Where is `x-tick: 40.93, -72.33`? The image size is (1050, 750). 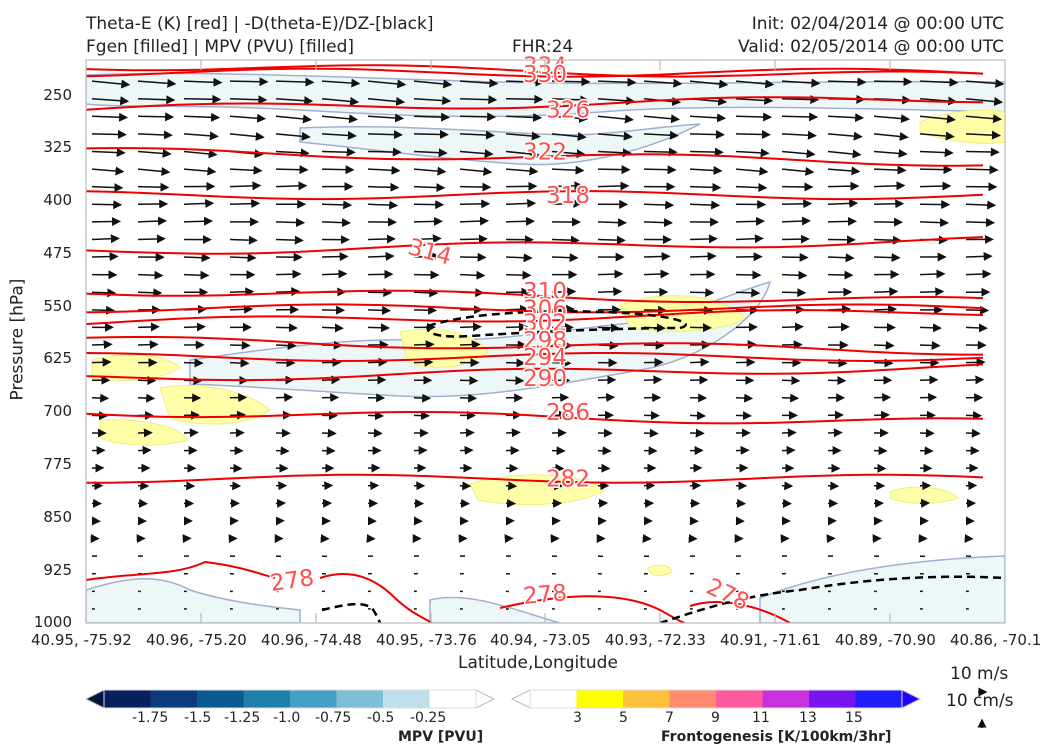
x-tick: 40.93, -72.33 is located at coordinates (655, 640).